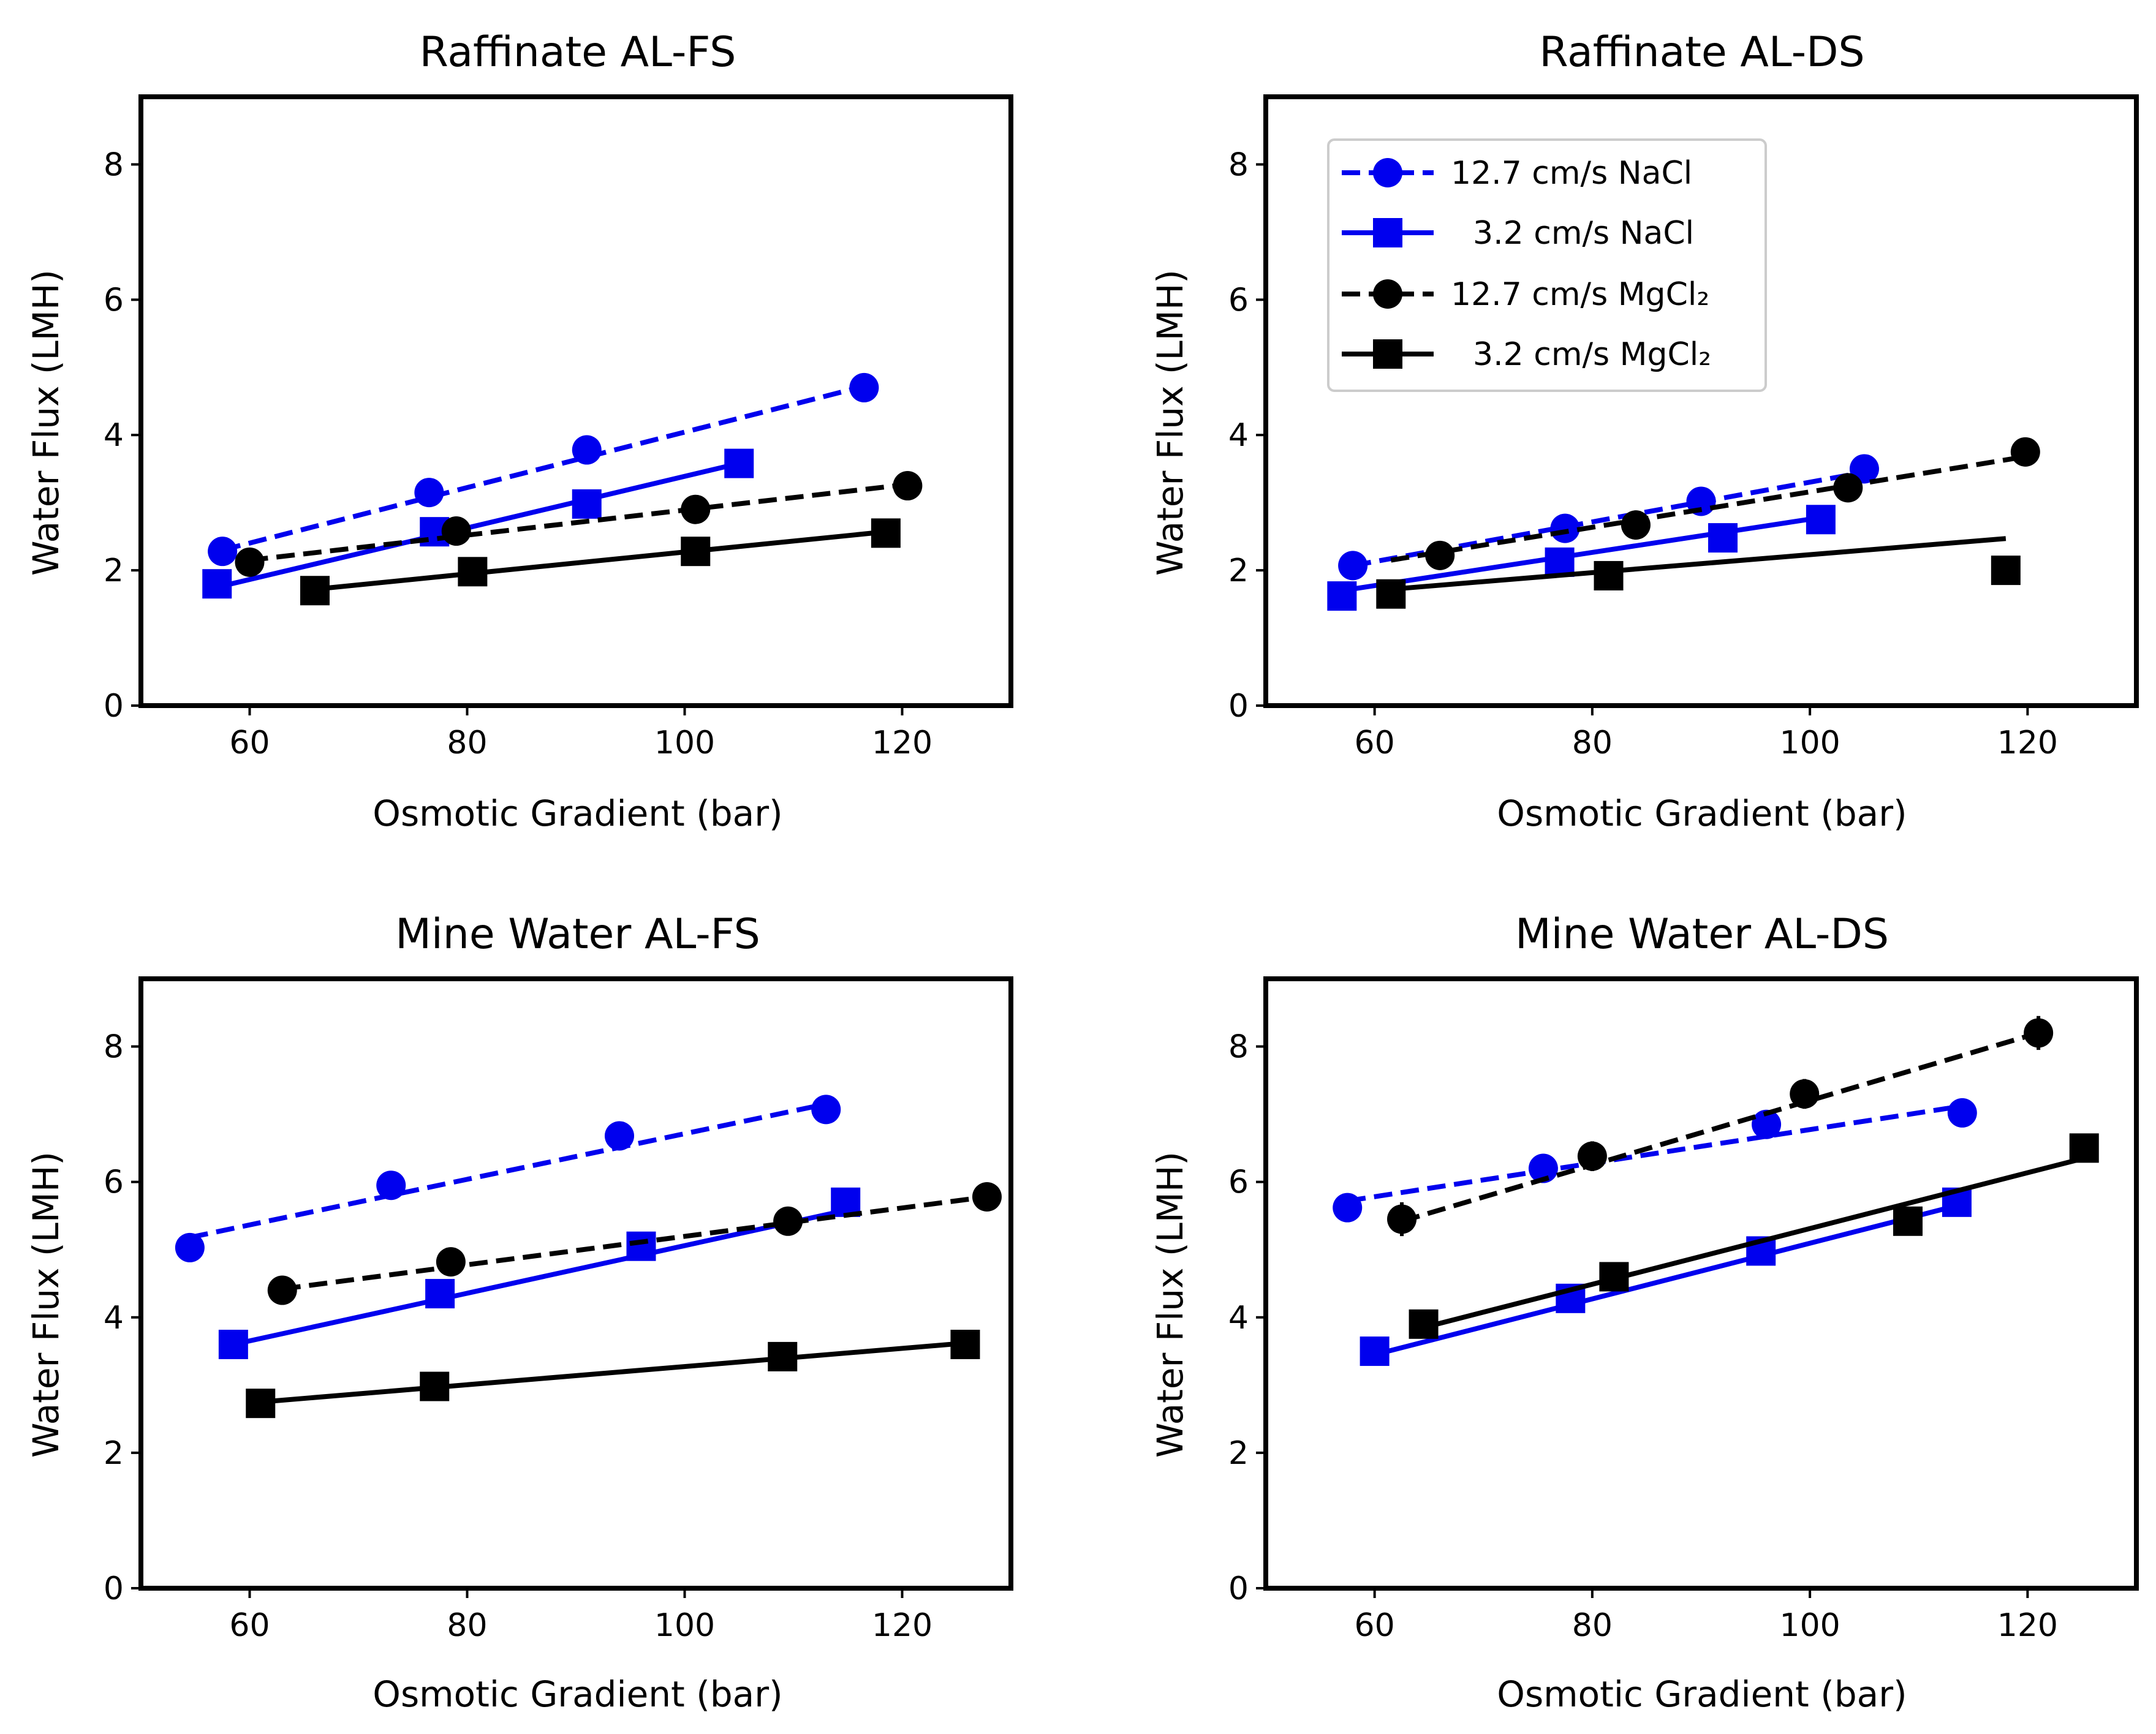 This screenshot has height=1734, width=2156. I want to click on x-axis-ticks: 60 80 100 120, so click(580, 733).